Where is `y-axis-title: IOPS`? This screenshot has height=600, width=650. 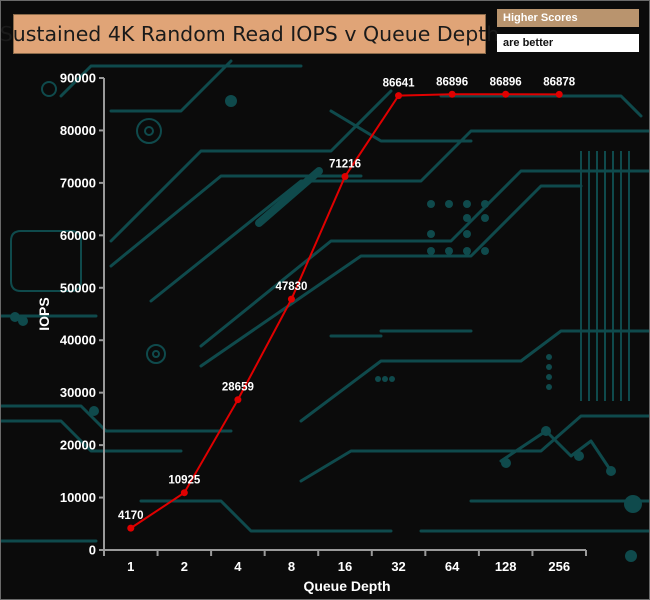
y-axis-title: IOPS is located at coordinates (44, 313).